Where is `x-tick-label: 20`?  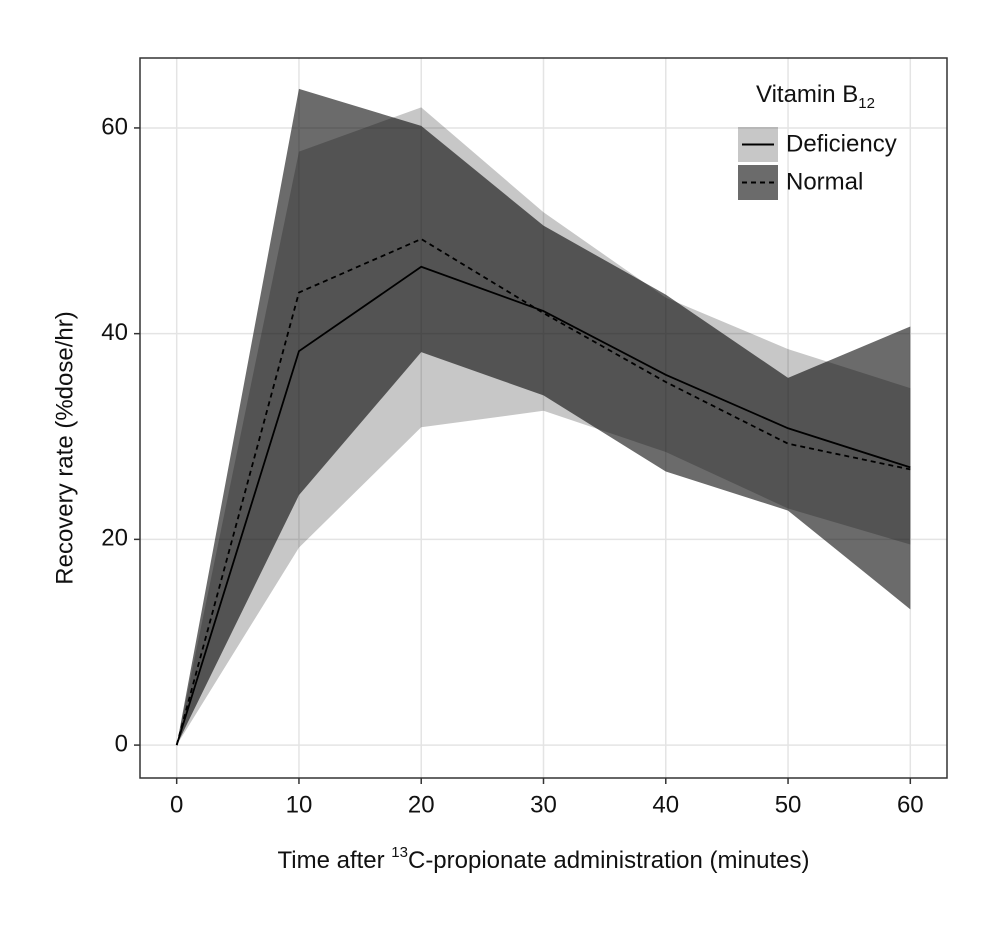
x-tick-label: 20 is located at coordinates (421, 804).